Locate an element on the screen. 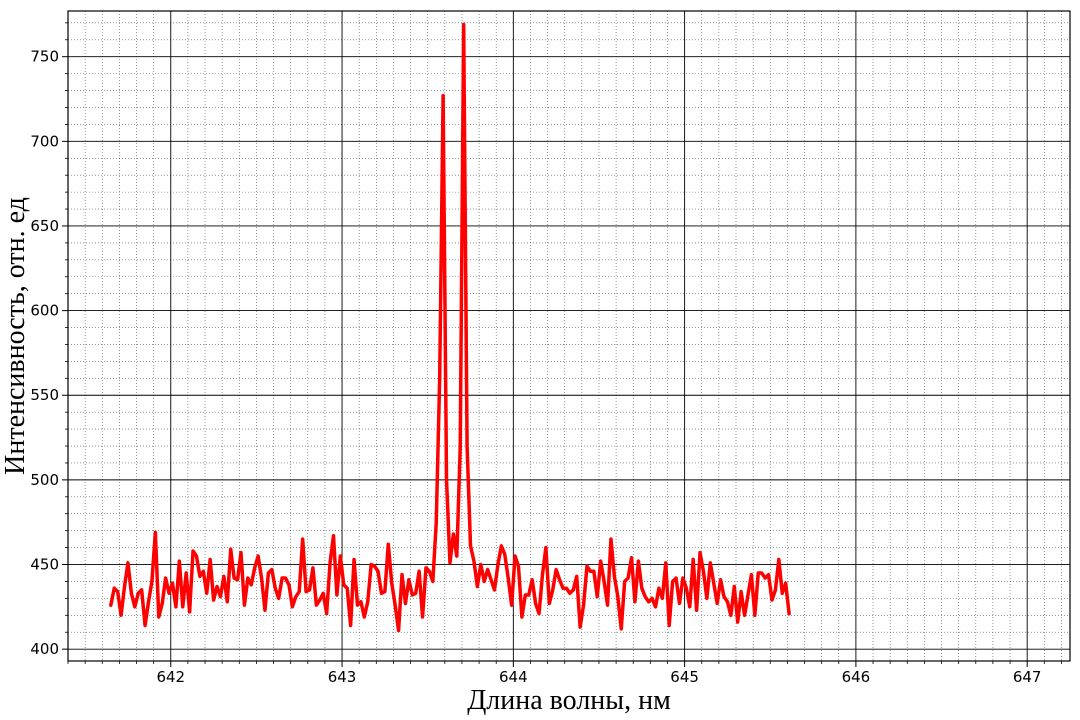 The height and width of the screenshot is (720, 1080). x-tick-label: 643 is located at coordinates (342, 677).